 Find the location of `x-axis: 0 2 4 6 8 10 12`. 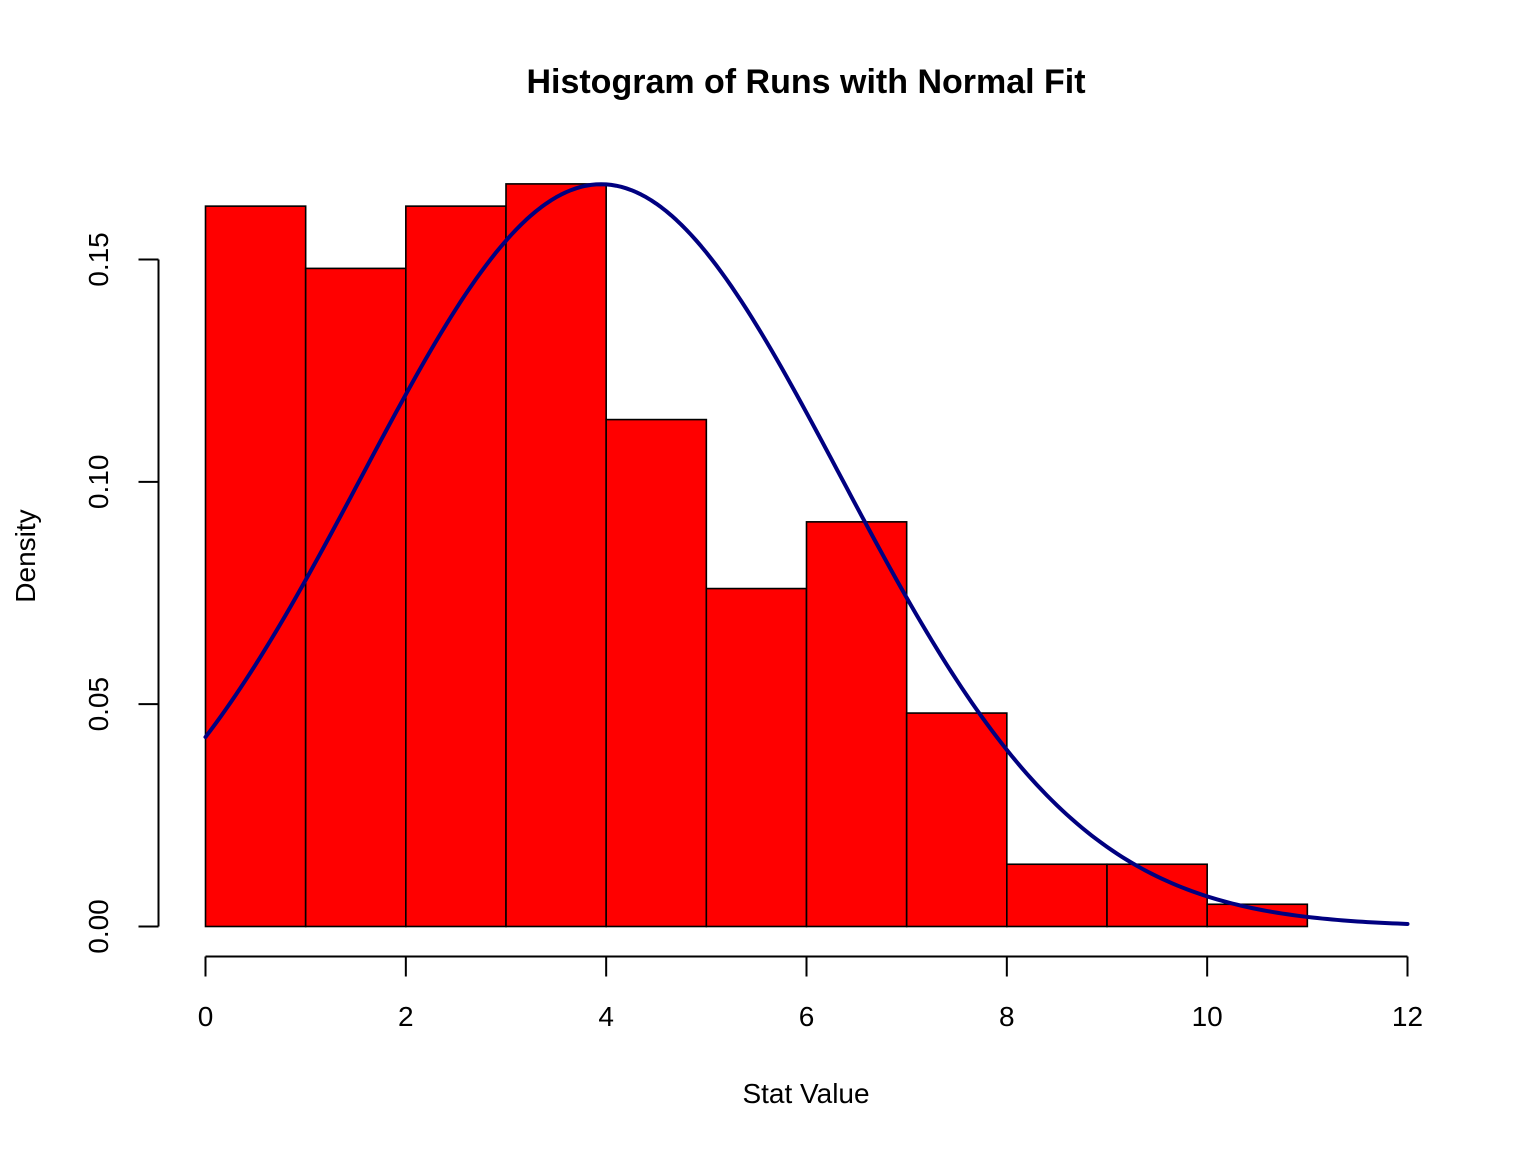

x-axis: 0 2 4 6 8 10 12 is located at coordinates (810, 993).